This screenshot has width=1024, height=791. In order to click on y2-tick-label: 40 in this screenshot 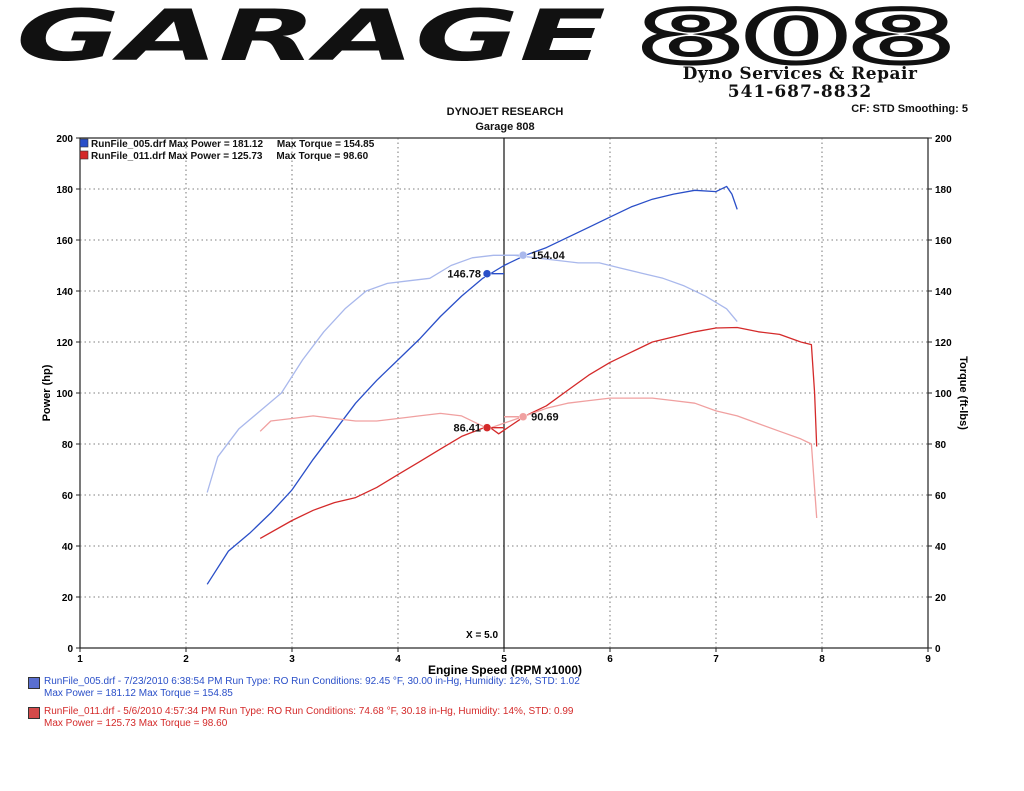, I will do `click(941, 547)`.